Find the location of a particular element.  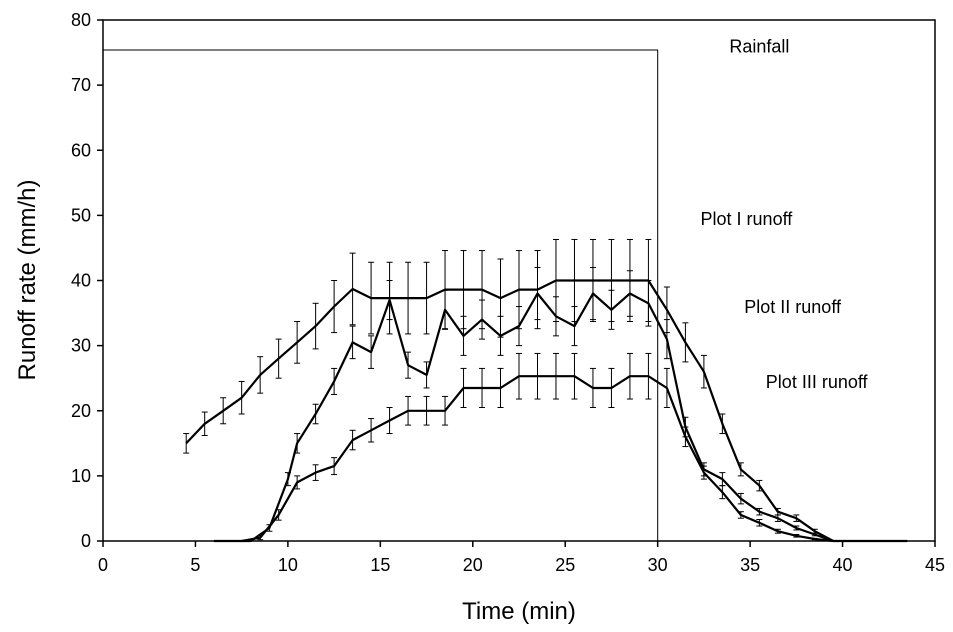

x-tick-label: 0 is located at coordinates (103, 565).